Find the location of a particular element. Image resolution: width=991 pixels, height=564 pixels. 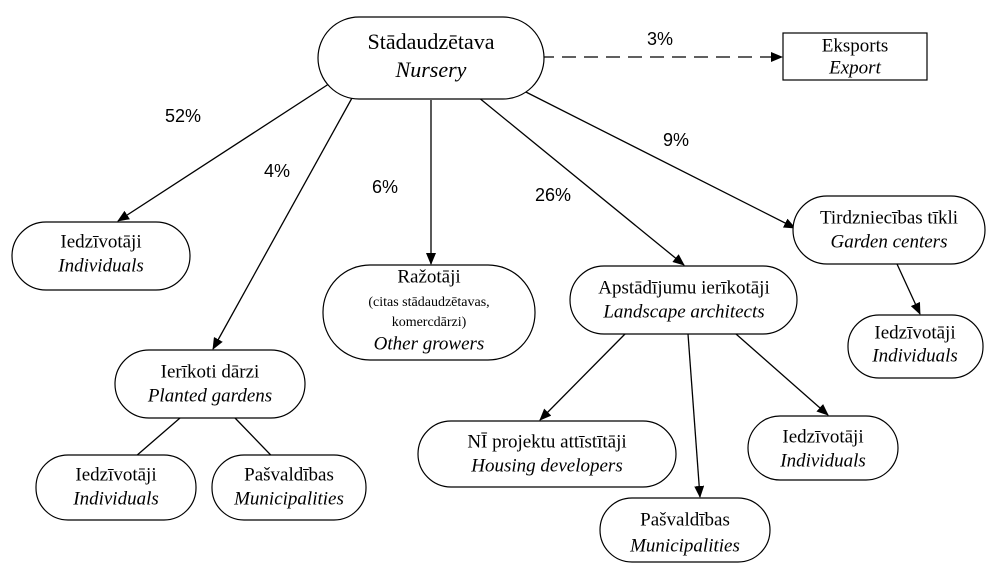

node-label: Planted gardens is located at coordinates (209, 395).